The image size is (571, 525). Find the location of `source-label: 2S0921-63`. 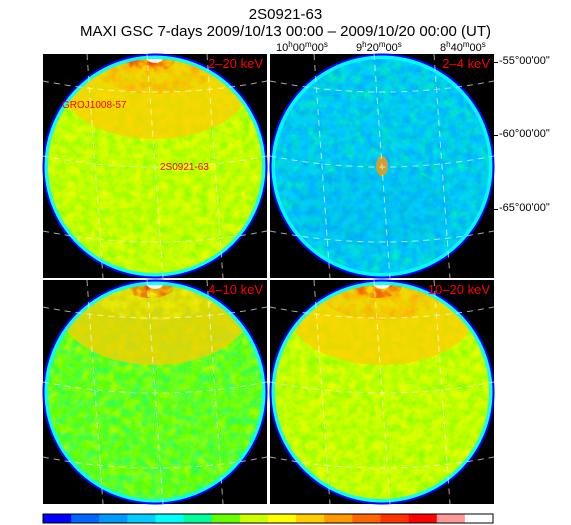

source-label: 2S0921-63 is located at coordinates (184, 167).